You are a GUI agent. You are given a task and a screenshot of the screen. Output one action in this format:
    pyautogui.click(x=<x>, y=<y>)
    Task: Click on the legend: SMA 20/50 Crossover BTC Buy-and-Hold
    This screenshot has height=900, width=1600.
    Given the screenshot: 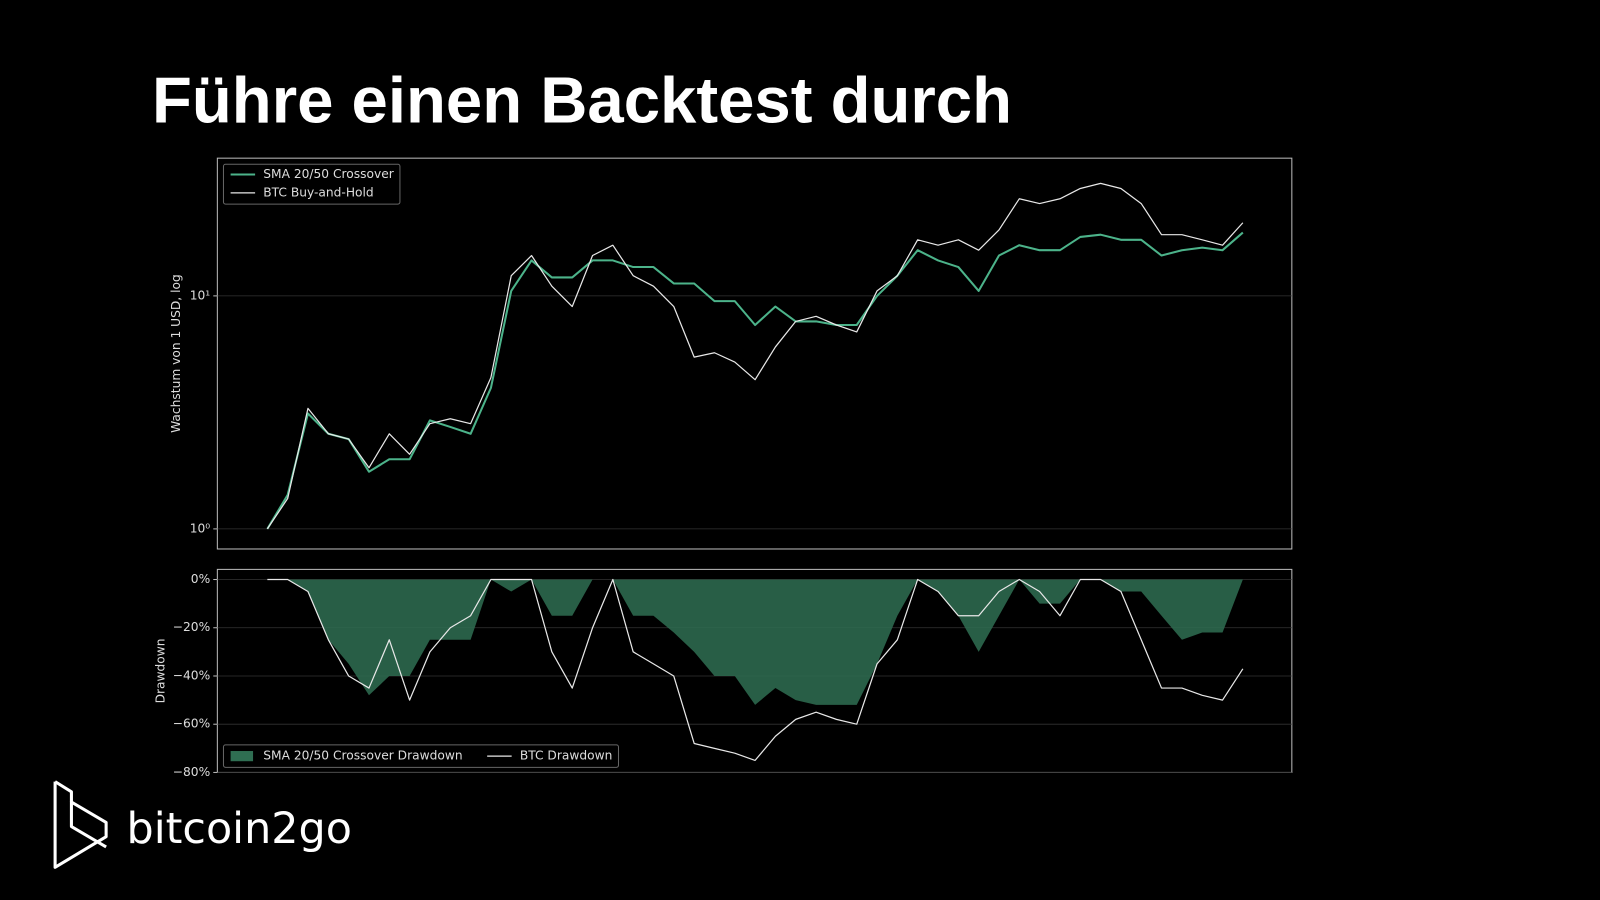 What is the action you would take?
    pyautogui.click(x=311, y=184)
    